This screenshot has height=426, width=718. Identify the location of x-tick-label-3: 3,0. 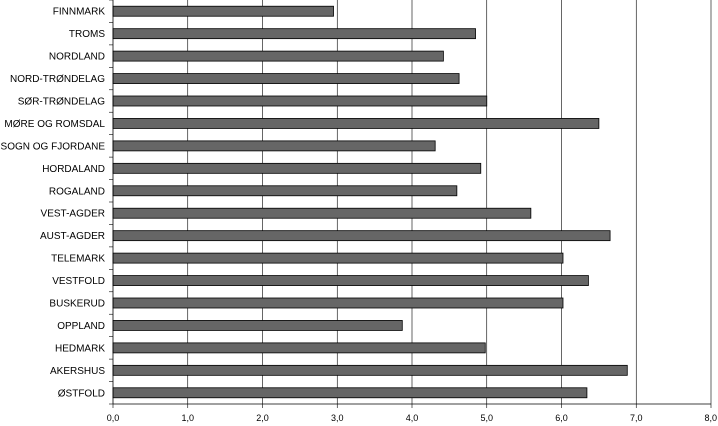
(337, 418).